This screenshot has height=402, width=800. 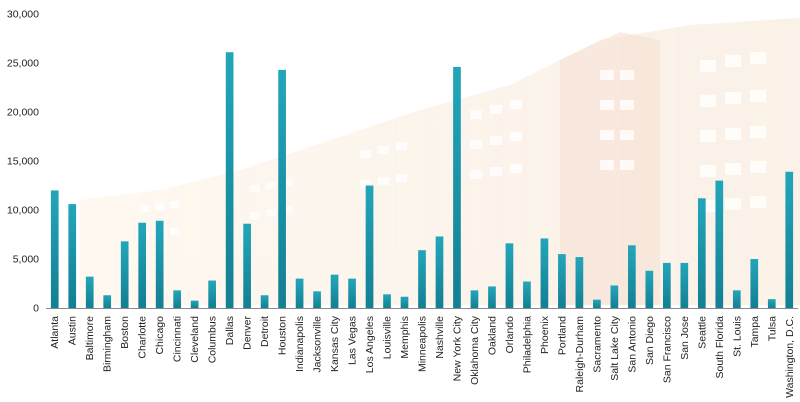 What do you see at coordinates (457, 348) in the screenshot?
I see `x-tick-label: New York City` at bounding box center [457, 348].